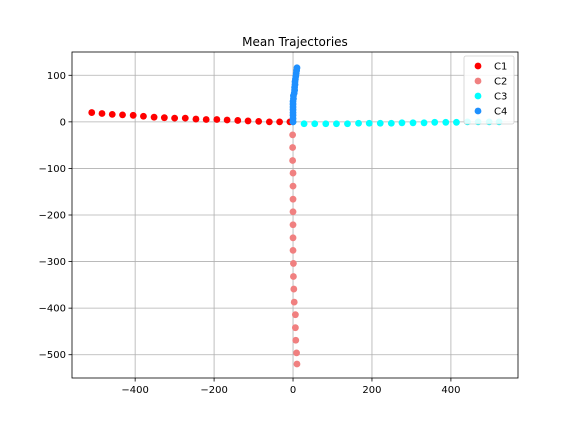 Image resolution: width=576 pixels, height=432 pixels. What do you see at coordinates (213, 390) in the screenshot?
I see `x-tick-label: −200` at bounding box center [213, 390].